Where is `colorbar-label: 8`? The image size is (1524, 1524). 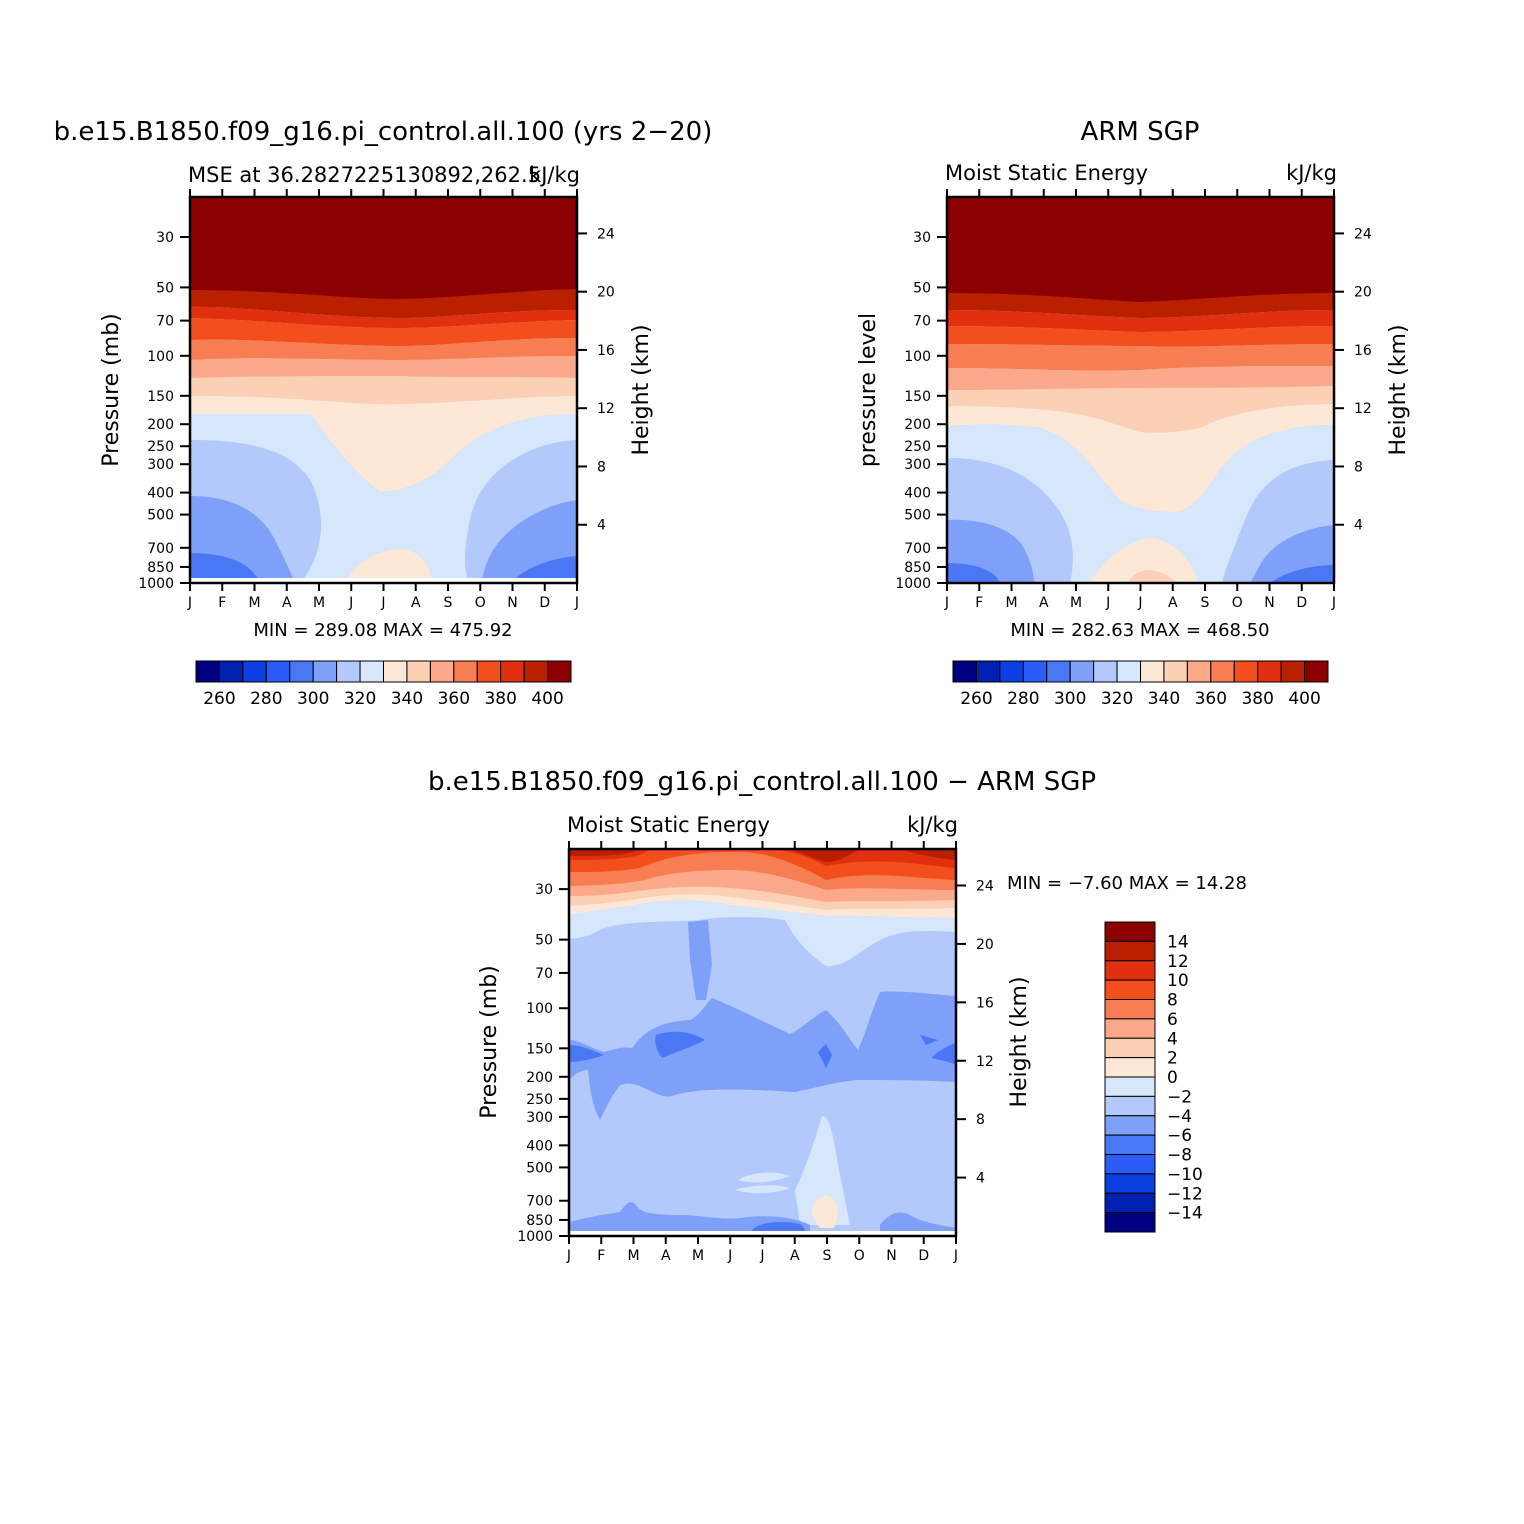 colorbar-label: 8 is located at coordinates (1172, 1001).